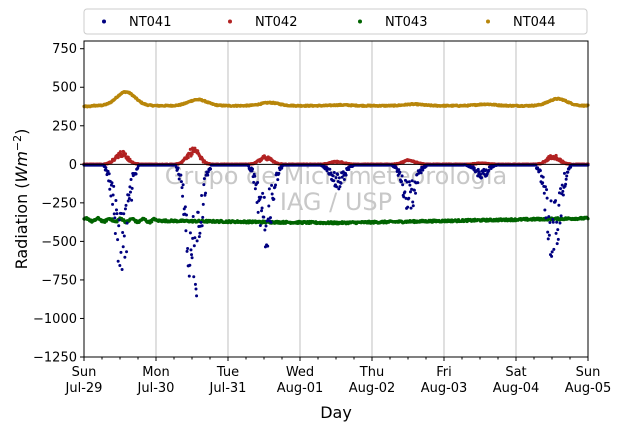 The image size is (622, 431). Describe the element at coordinates (335, 21) in the screenshot. I see `legend: NT041 NT042 NT043 NT044` at that location.